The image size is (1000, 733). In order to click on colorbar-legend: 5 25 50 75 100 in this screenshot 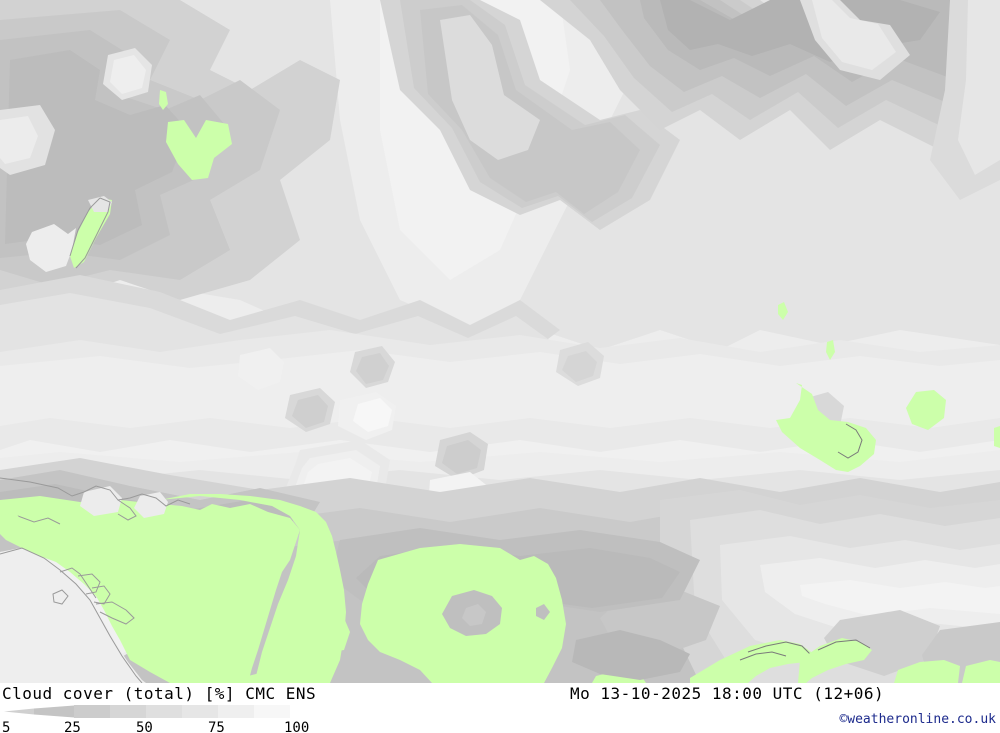, I will do `click(170, 718)`.